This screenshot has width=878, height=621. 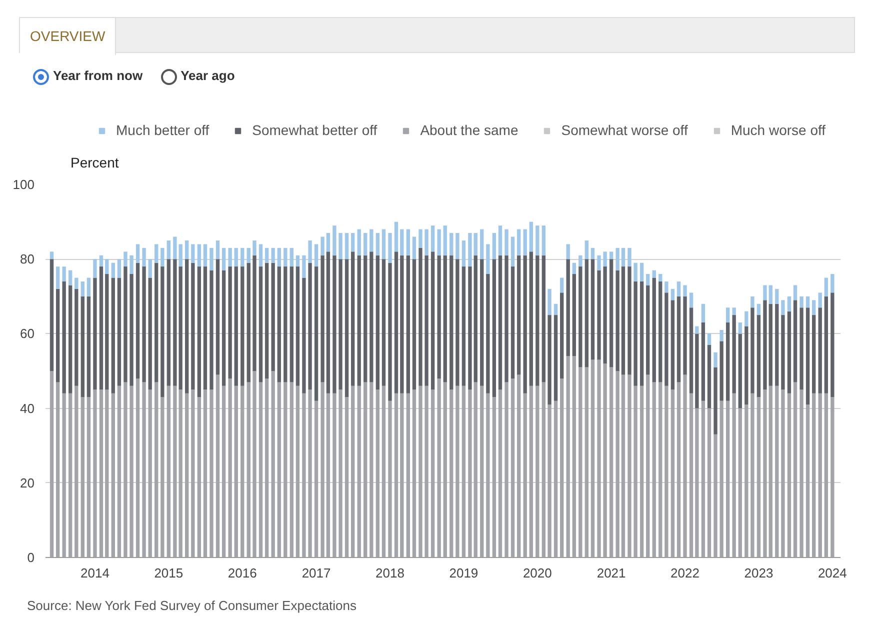 What do you see at coordinates (315, 130) in the screenshot?
I see `legend-label: Somewhat better off` at bounding box center [315, 130].